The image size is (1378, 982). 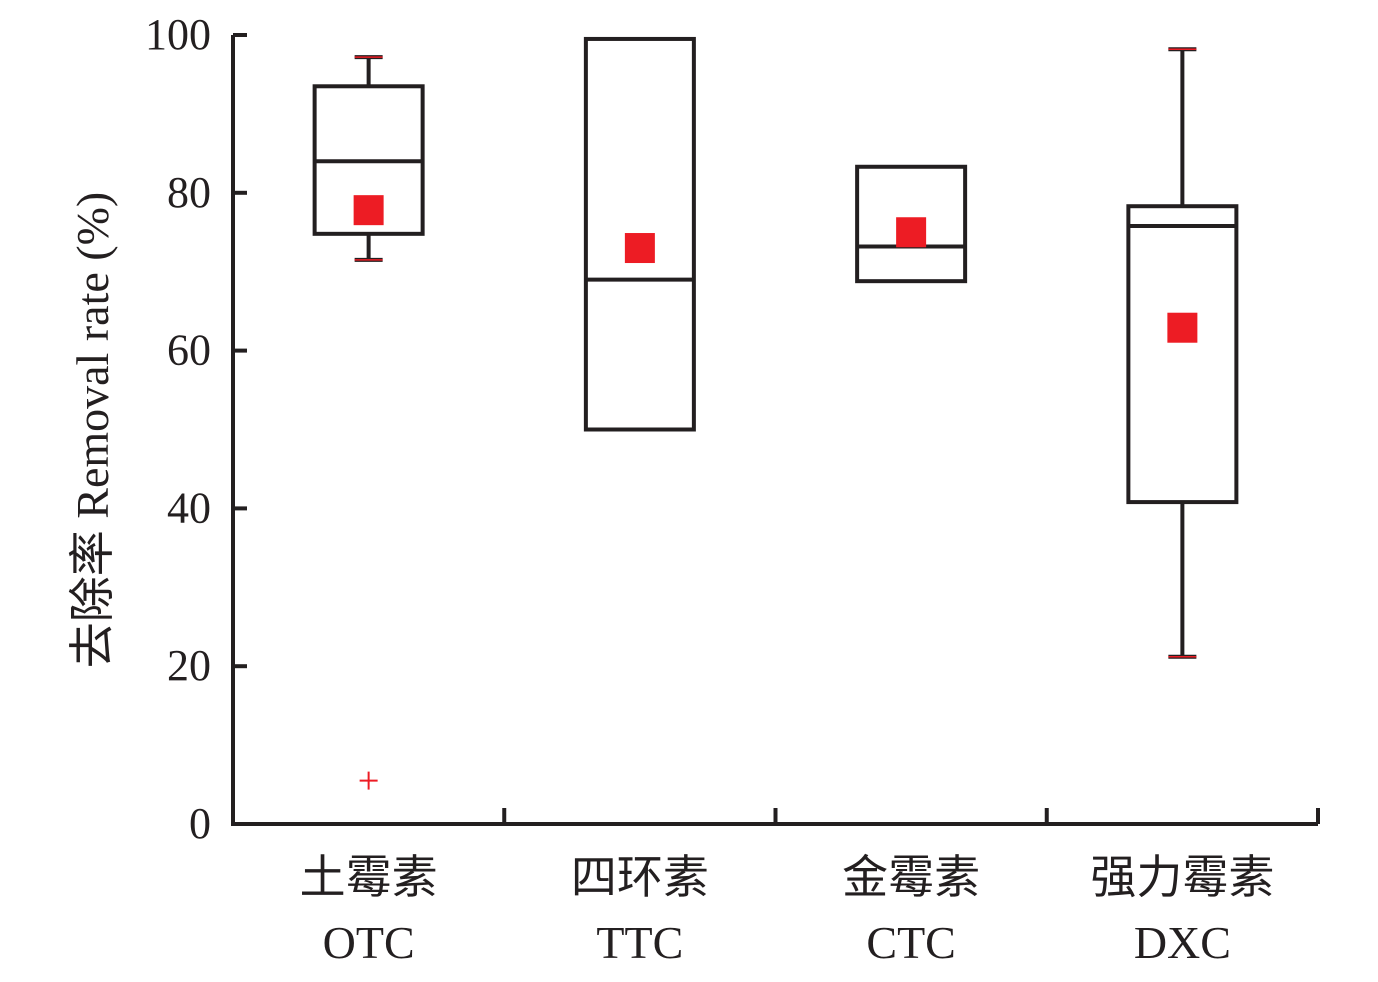 What do you see at coordinates (189, 665) in the screenshot?
I see `y-tick-label-20: 20` at bounding box center [189, 665].